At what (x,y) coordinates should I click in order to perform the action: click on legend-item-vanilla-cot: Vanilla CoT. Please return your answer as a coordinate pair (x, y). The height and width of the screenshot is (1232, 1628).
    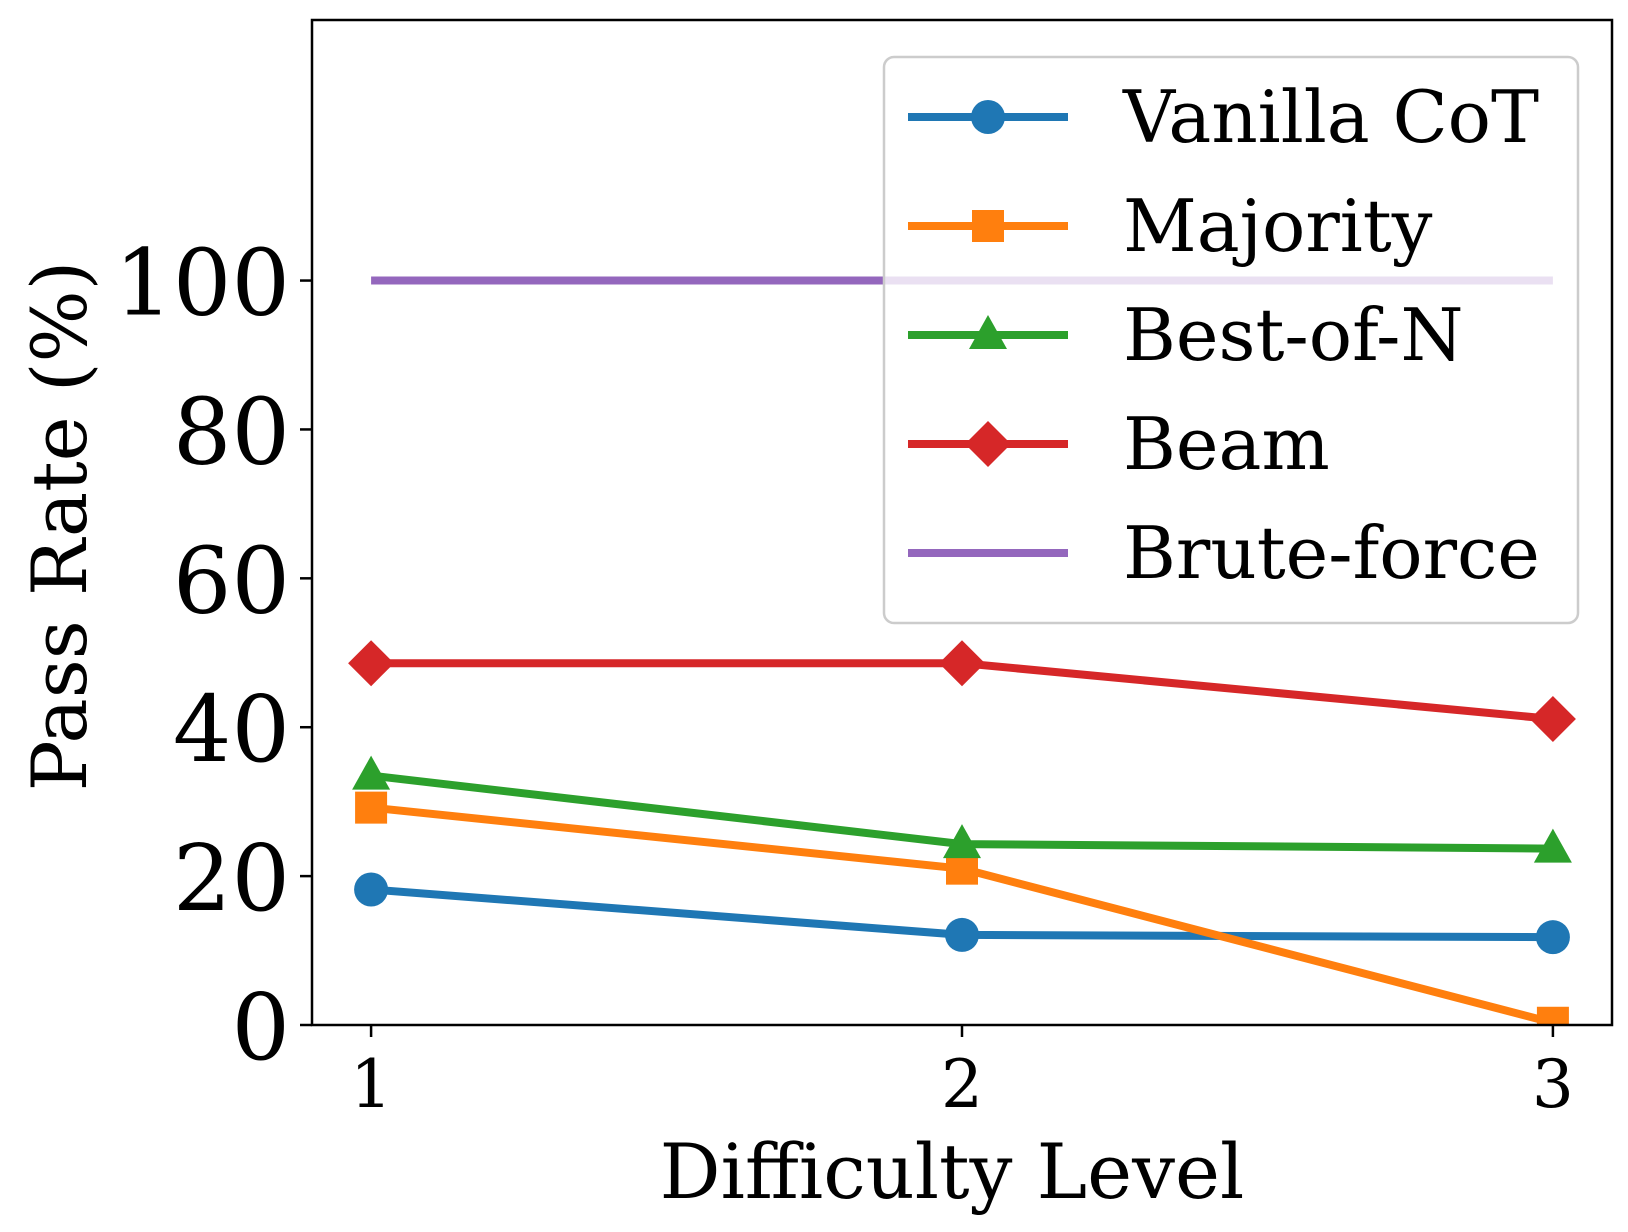
    Looking at the image, I should click on (1223, 117).